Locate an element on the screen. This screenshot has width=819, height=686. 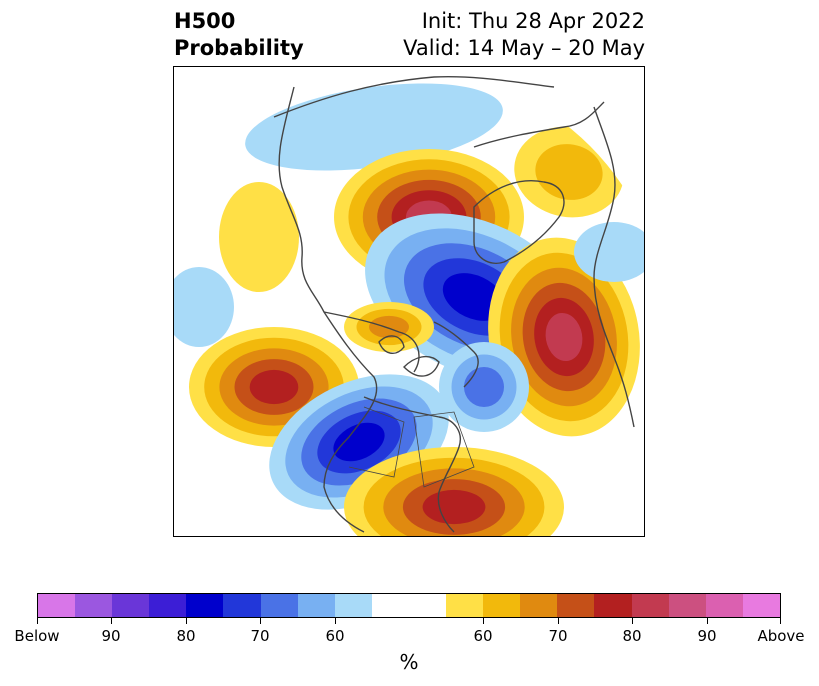
title-type: Probability is located at coordinates (239, 48).